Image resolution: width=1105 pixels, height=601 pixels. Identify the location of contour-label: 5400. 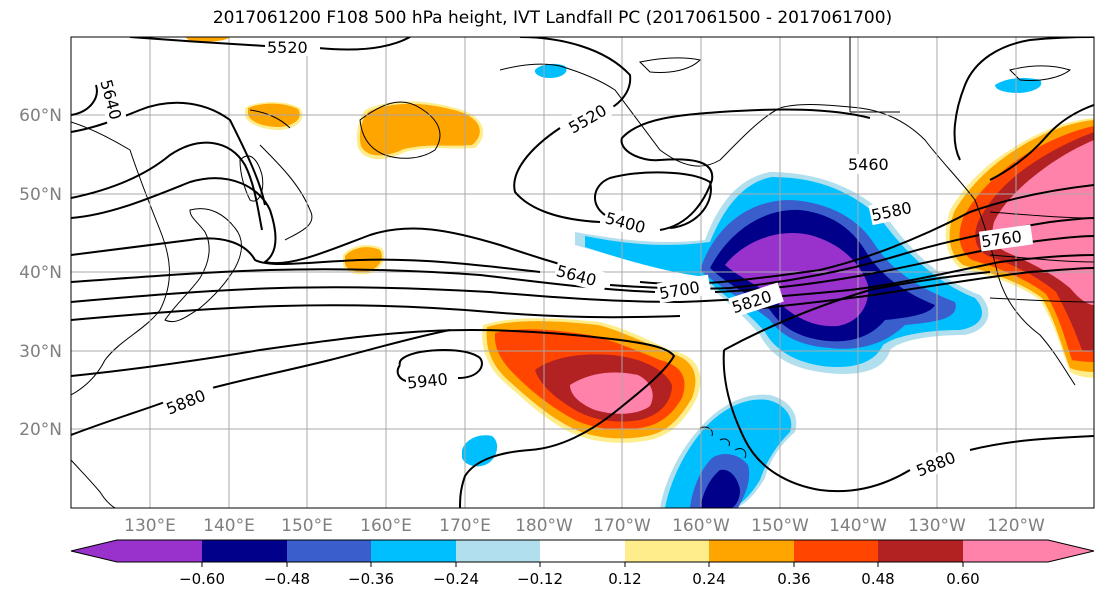
(625, 222).